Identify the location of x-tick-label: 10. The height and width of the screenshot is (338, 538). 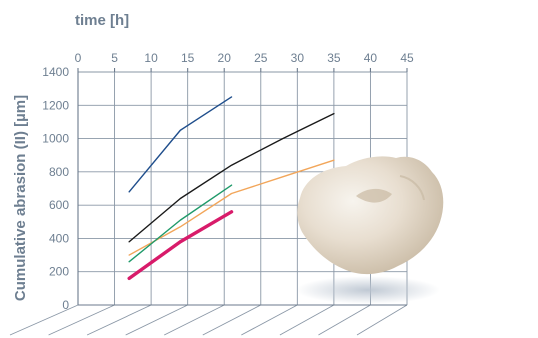
(151, 58).